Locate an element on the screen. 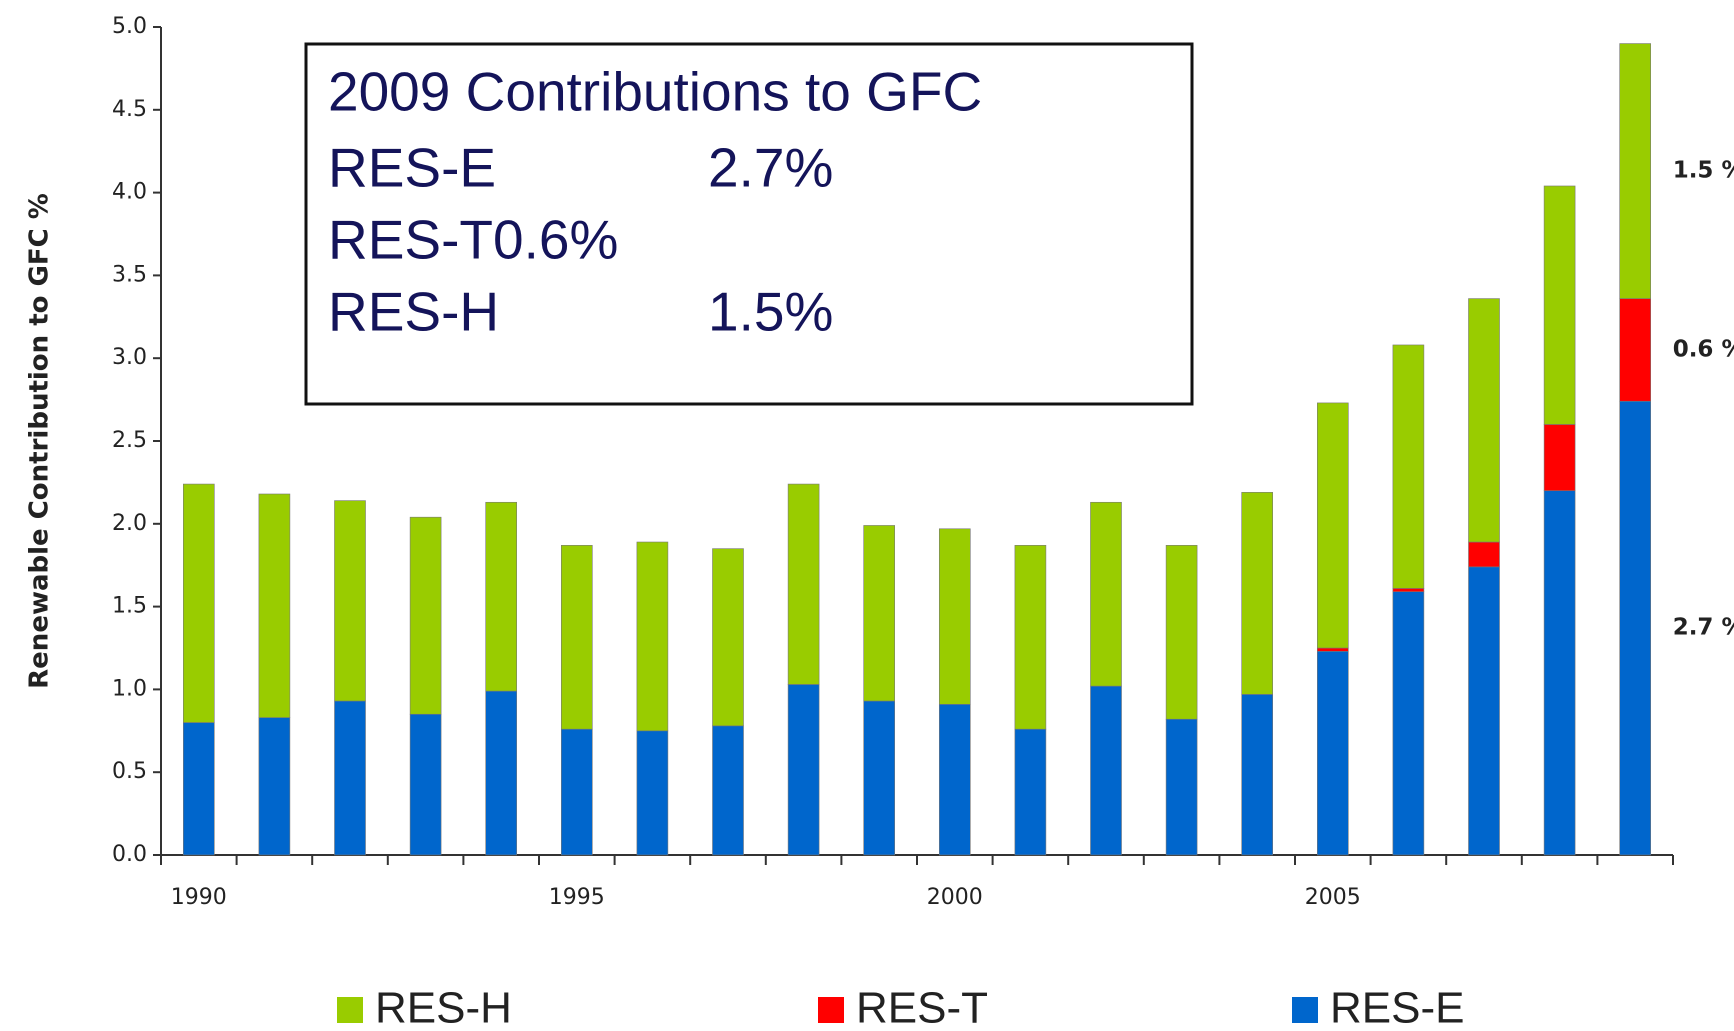 This screenshot has width=1734, height=1031. y-tick-label: 5.0 is located at coordinates (129, 26).